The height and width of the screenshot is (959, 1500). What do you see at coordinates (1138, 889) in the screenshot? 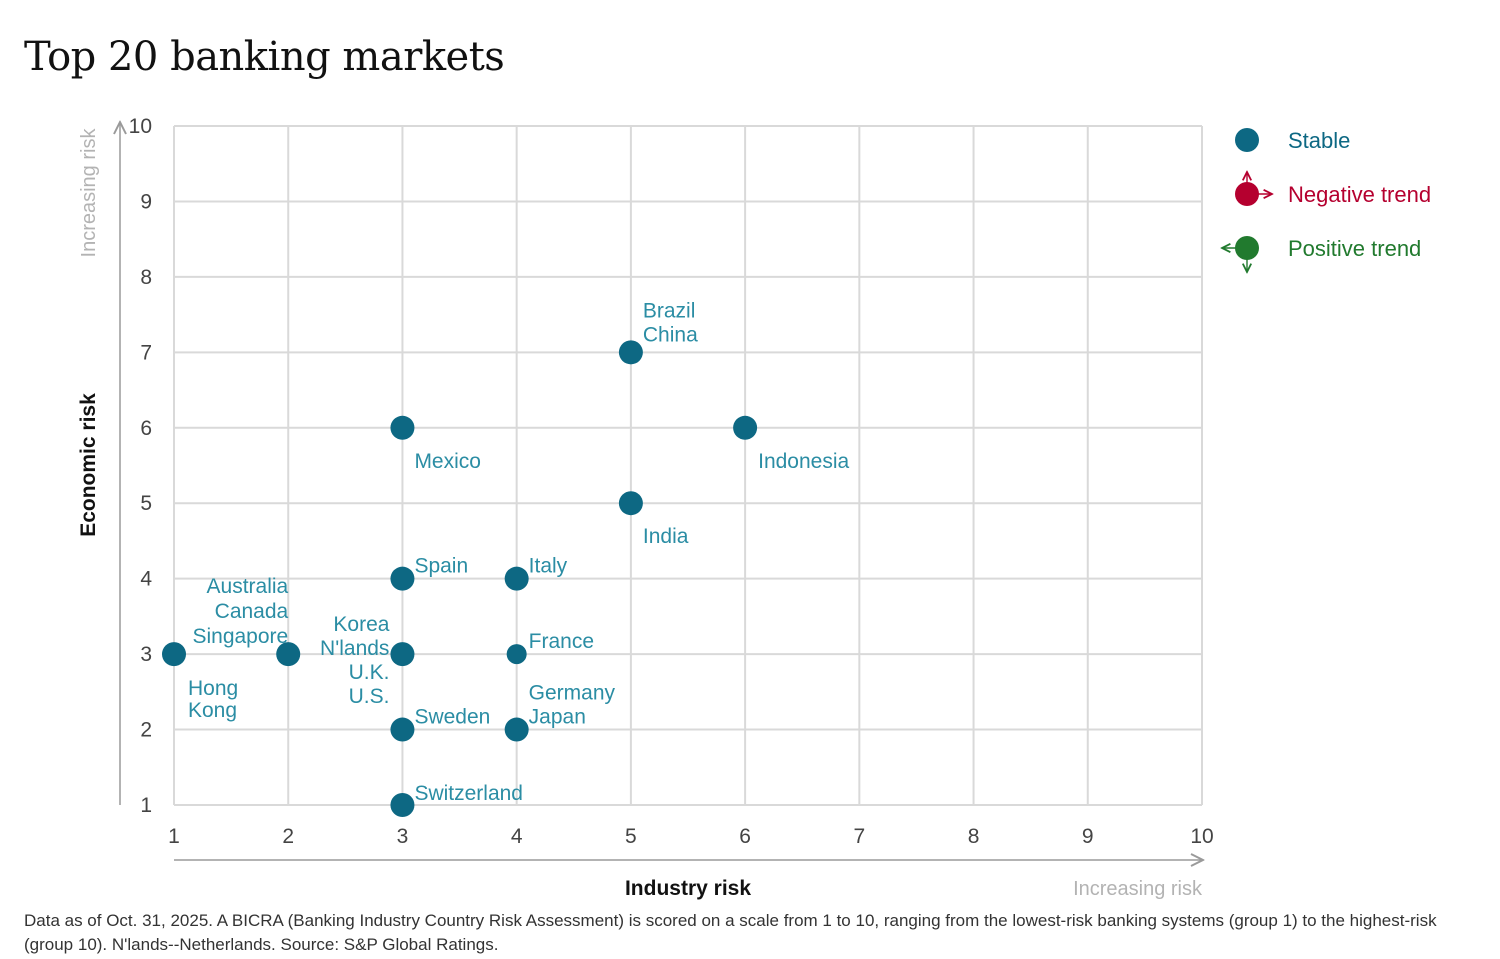
I see `x-direction-label: Increasing risk` at bounding box center [1138, 889].